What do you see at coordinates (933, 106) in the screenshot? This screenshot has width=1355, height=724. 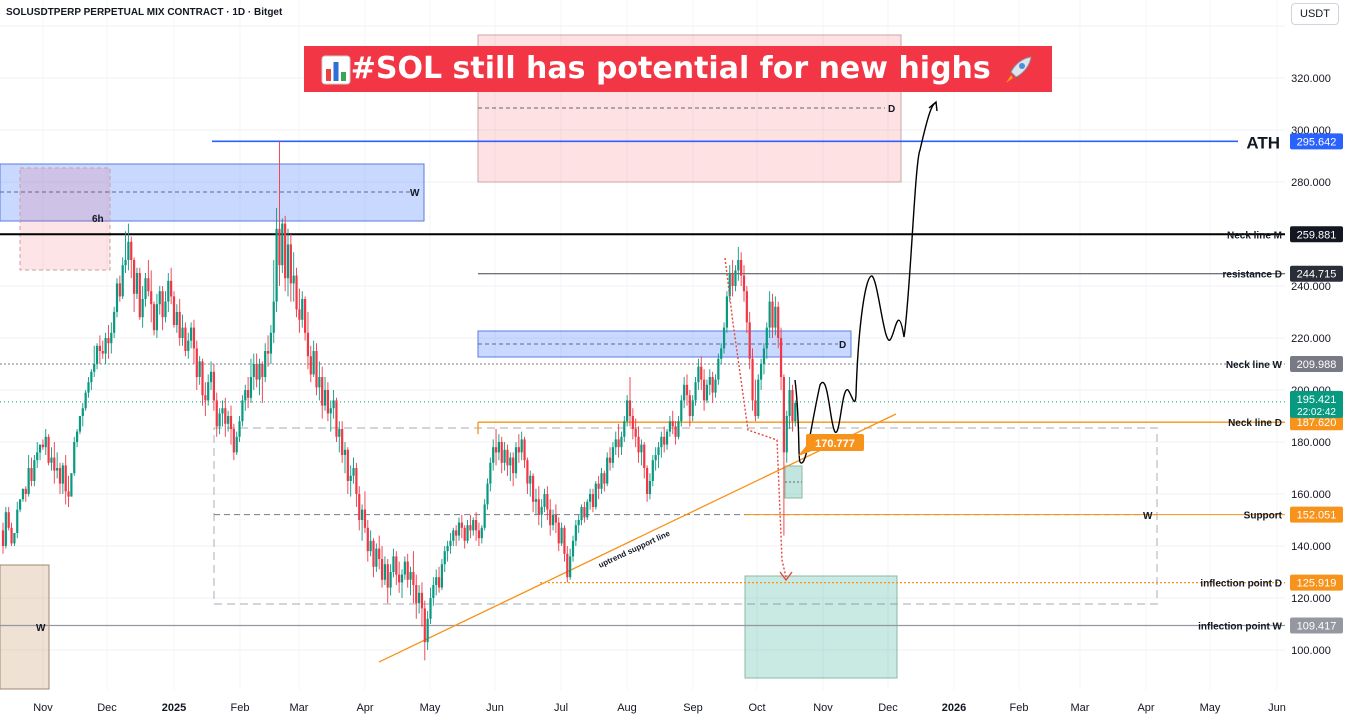 I see `projection-arrowhead` at bounding box center [933, 106].